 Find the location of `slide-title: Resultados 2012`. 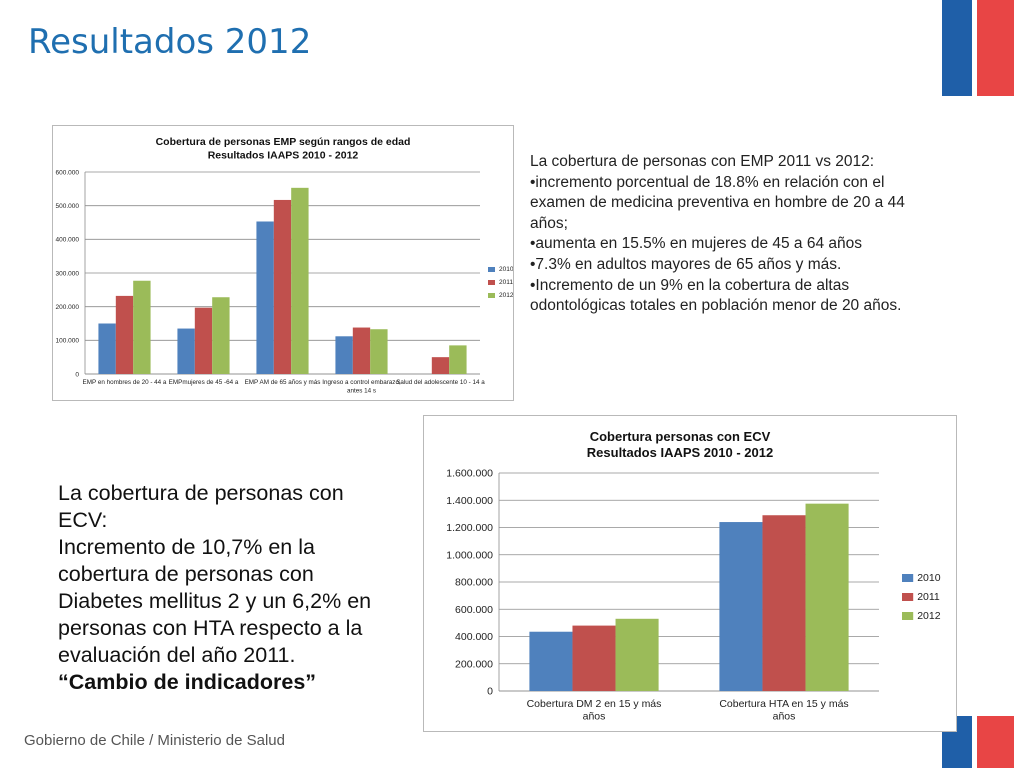

slide-title: Resultados 2012 is located at coordinates (170, 42).